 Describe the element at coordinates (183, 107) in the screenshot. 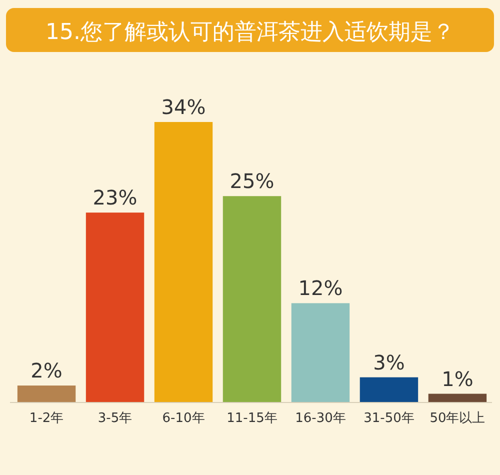

I see `data-label: 34%` at that location.